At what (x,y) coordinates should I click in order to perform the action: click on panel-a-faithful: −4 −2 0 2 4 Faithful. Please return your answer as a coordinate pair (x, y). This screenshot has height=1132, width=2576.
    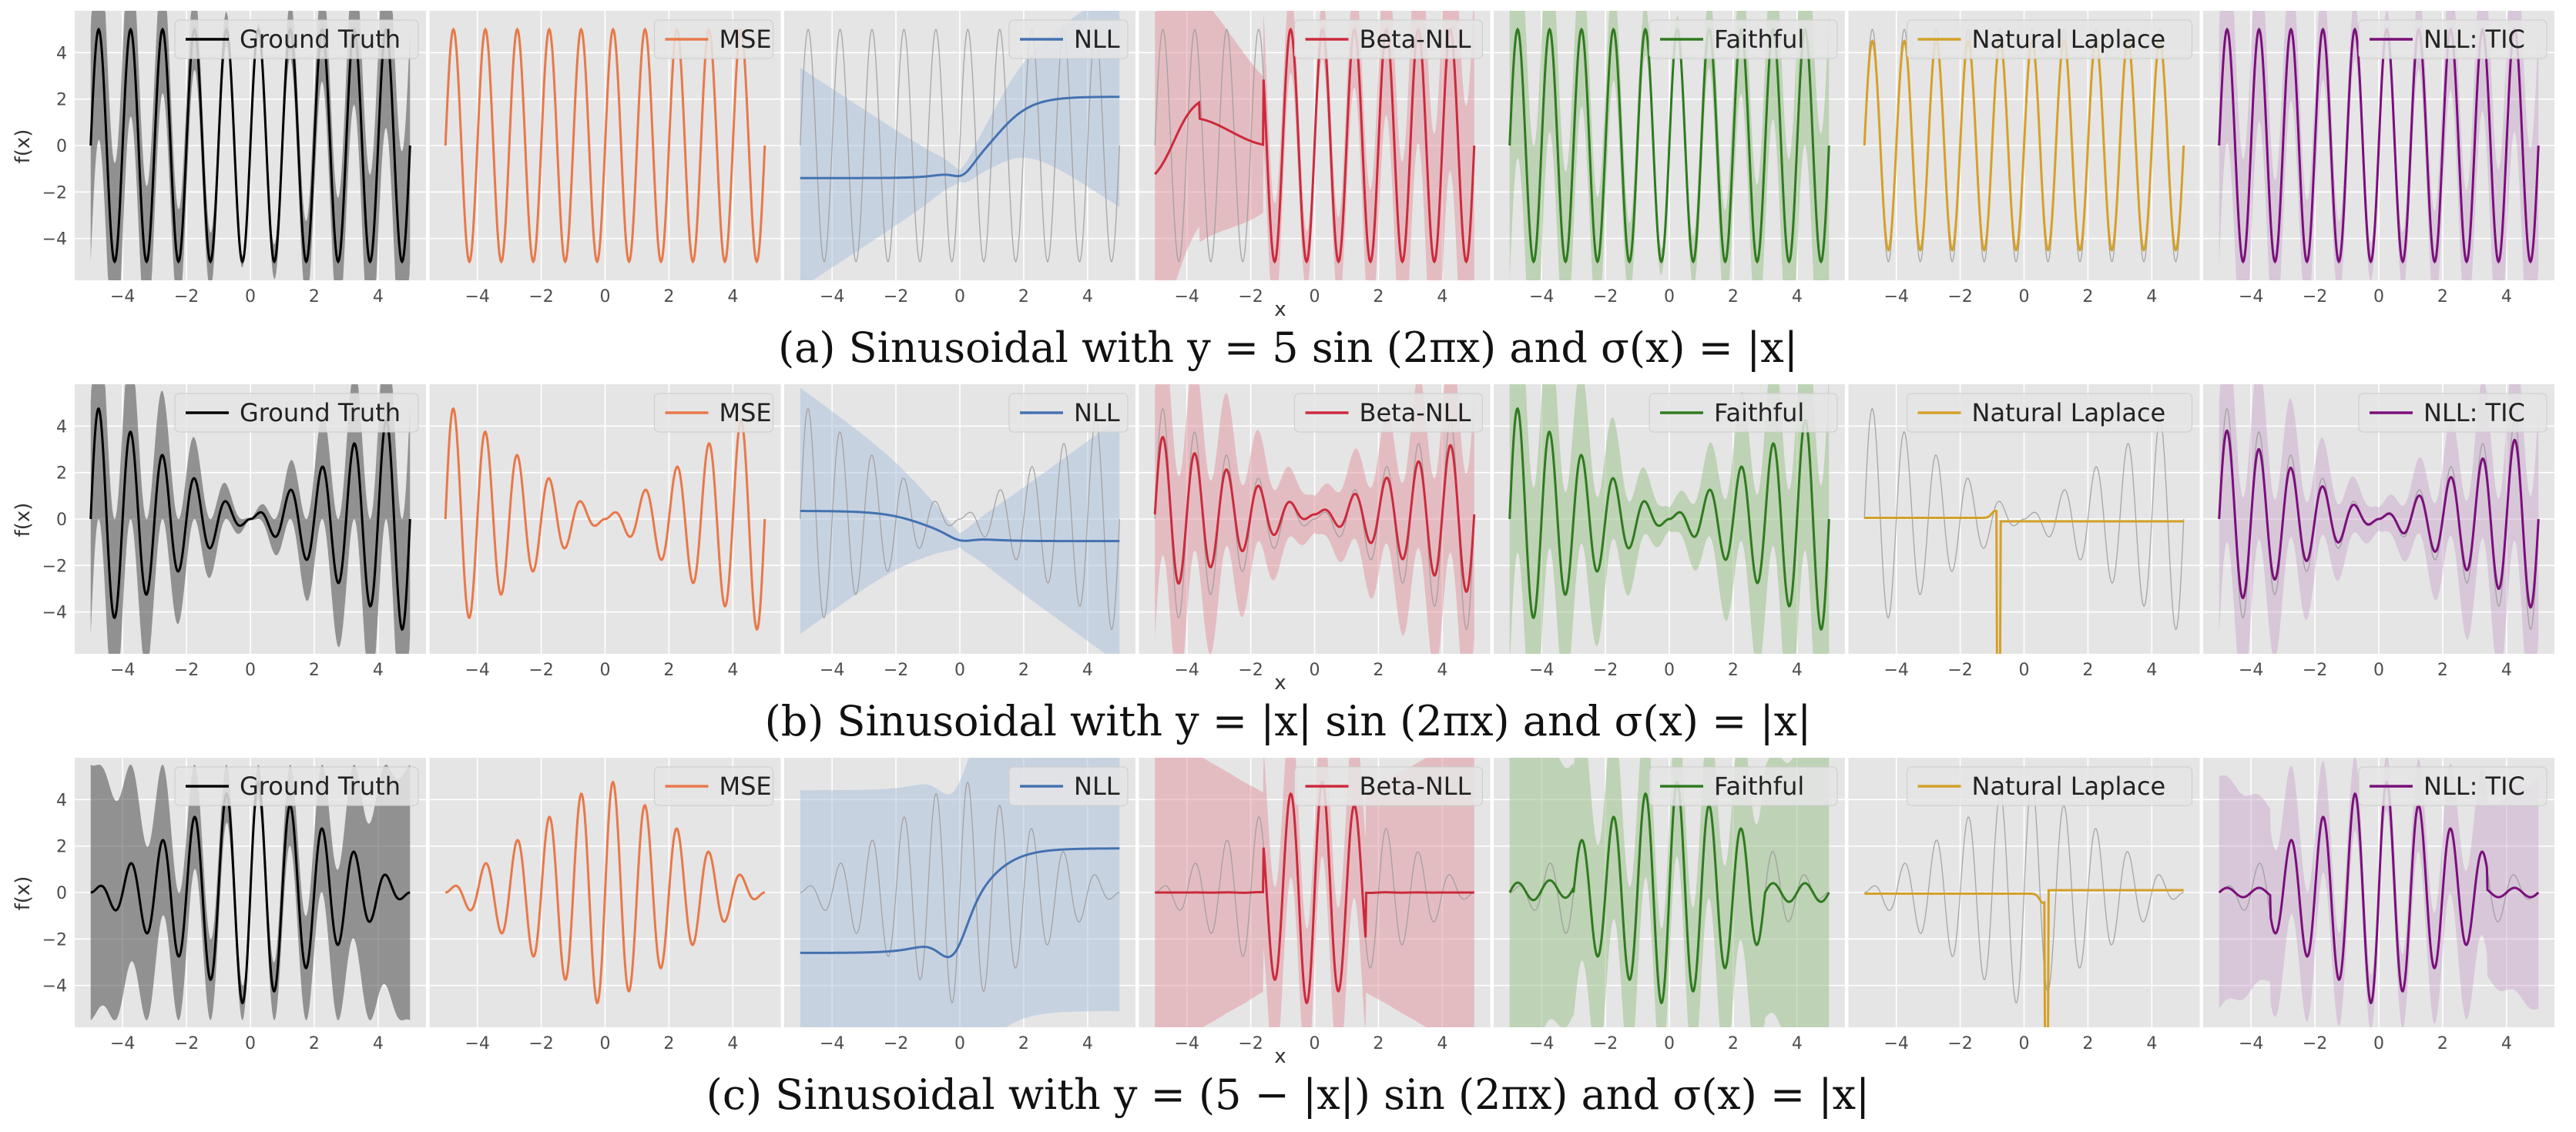
    Looking at the image, I should click on (1669, 158).